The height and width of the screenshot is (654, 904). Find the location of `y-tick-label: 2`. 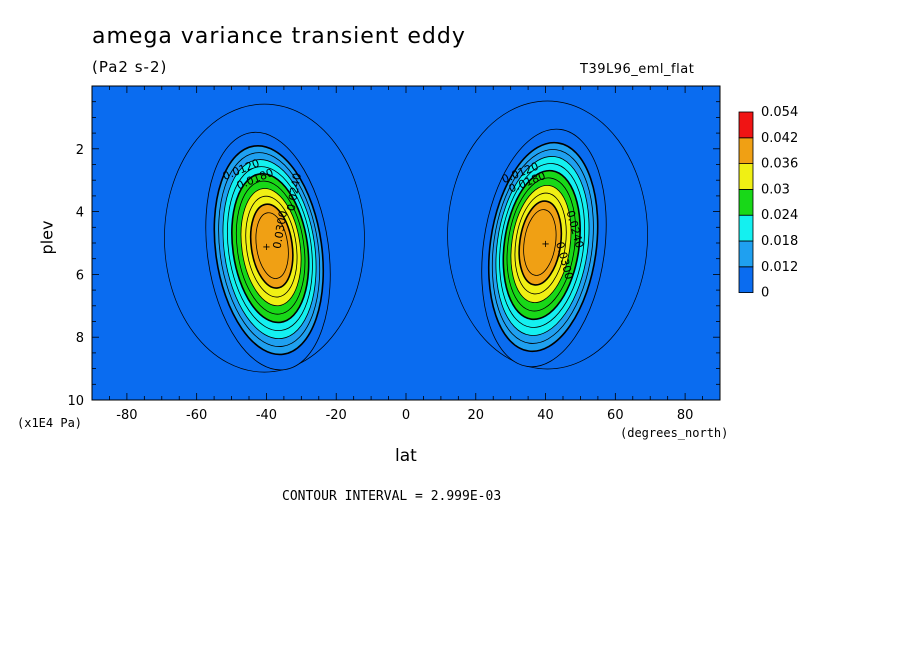

y-tick-label: 2 is located at coordinates (80, 150).